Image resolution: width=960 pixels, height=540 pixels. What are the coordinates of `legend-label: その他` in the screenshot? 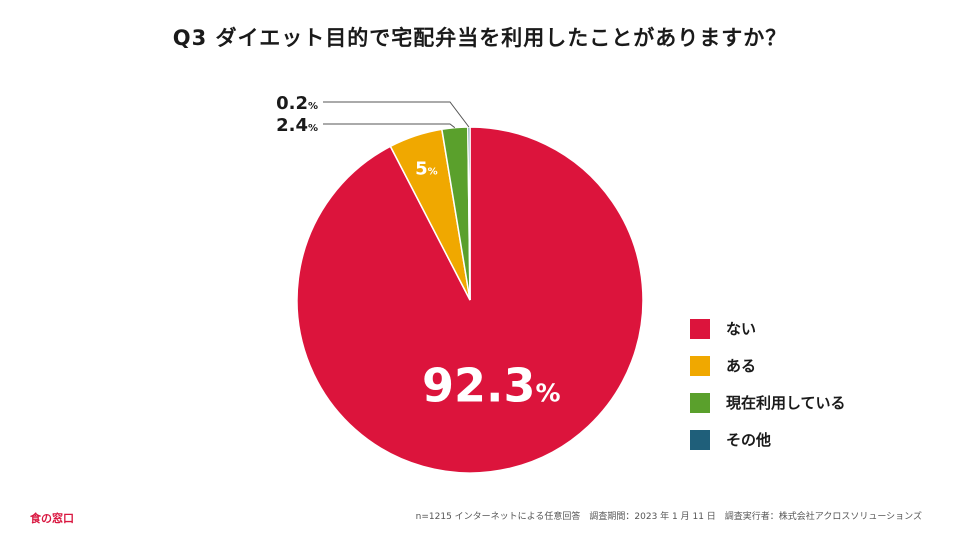 It's located at (749, 440).